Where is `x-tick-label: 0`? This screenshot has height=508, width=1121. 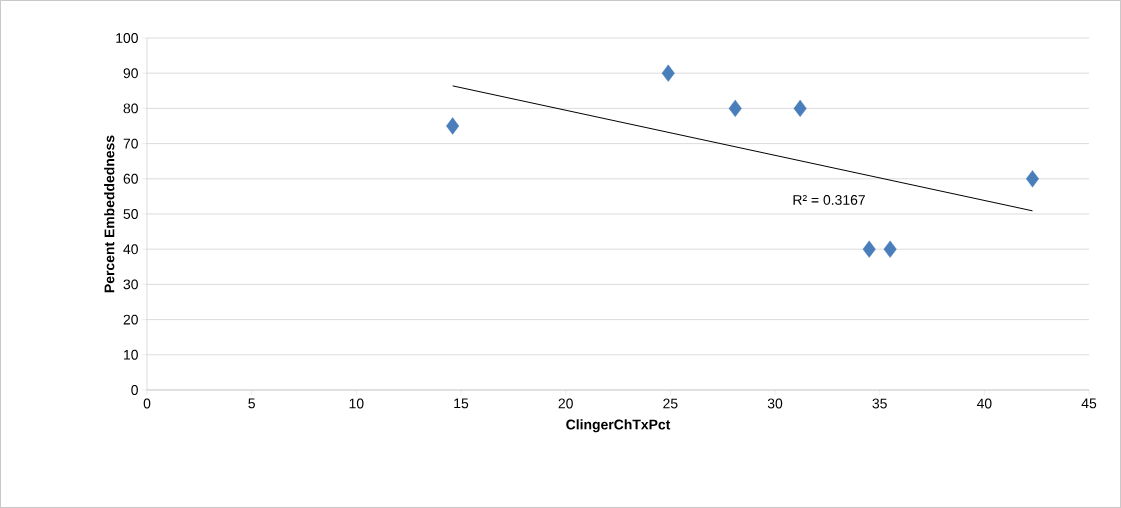
x-tick-label: 0 is located at coordinates (147, 403).